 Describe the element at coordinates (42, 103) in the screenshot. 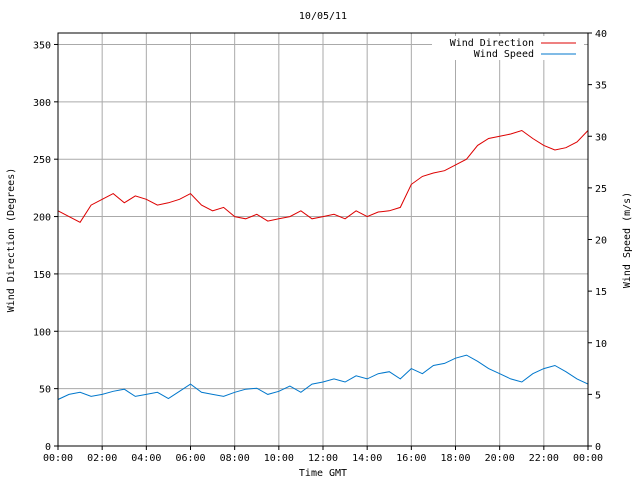

I see `y-left-tick-label: 300` at that location.